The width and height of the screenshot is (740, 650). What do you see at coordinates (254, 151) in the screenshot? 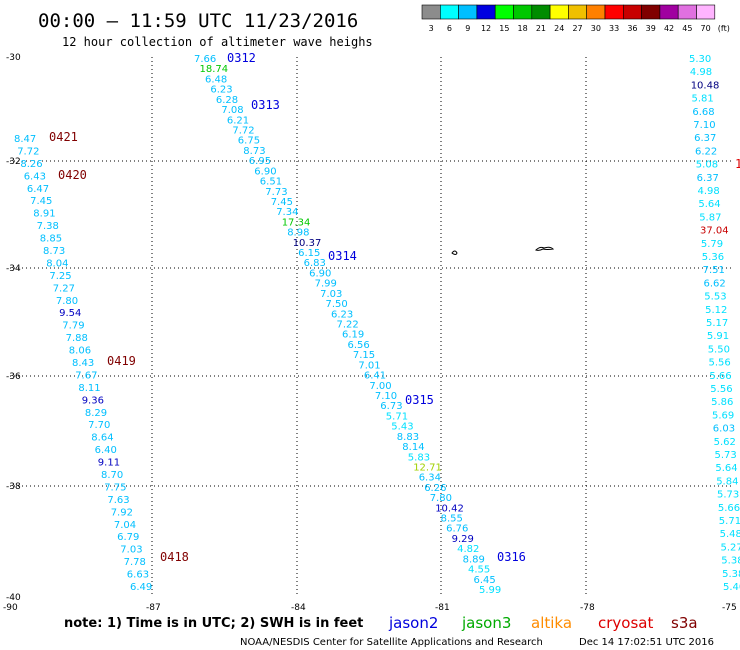
I see `swh-value-label: 8.73` at bounding box center [254, 151].